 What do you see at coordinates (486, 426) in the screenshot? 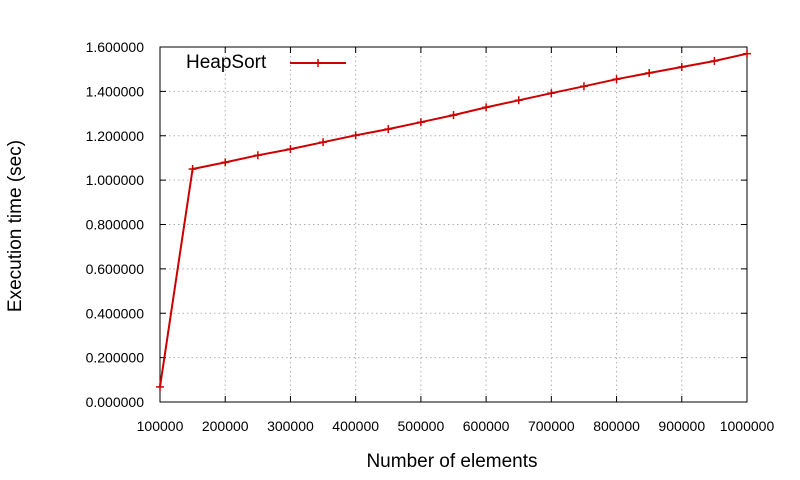
I see `x-tick-label: 600000` at bounding box center [486, 426].